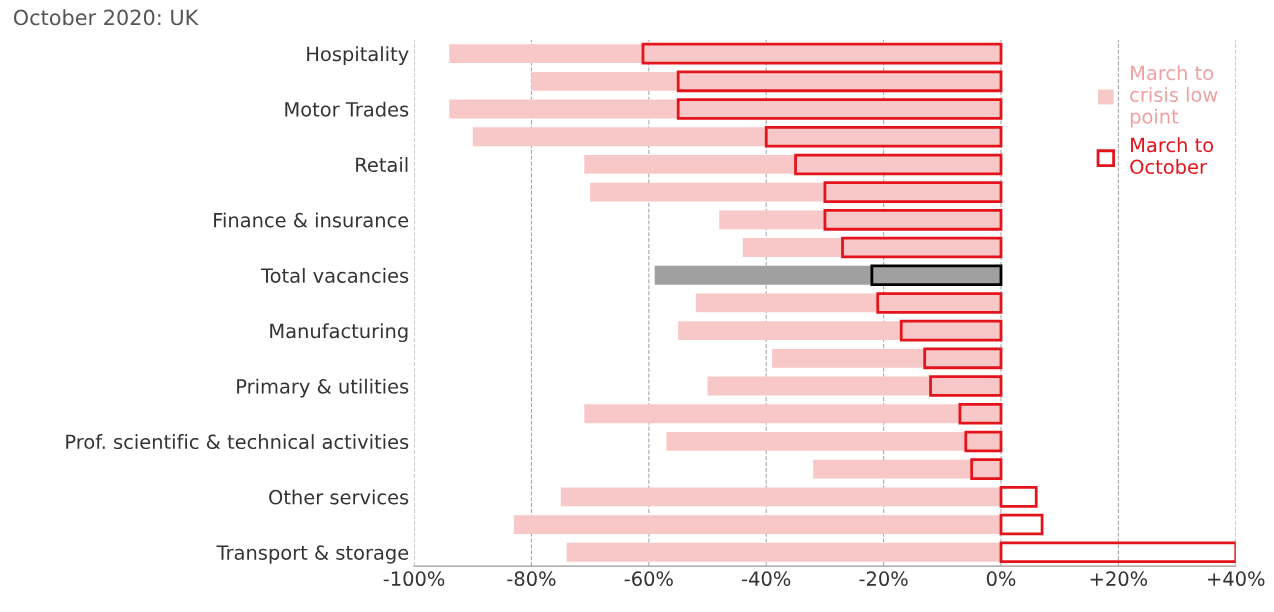  What do you see at coordinates (312, 554) in the screenshot?
I see `y-tick-label: Transport & storage` at bounding box center [312, 554].